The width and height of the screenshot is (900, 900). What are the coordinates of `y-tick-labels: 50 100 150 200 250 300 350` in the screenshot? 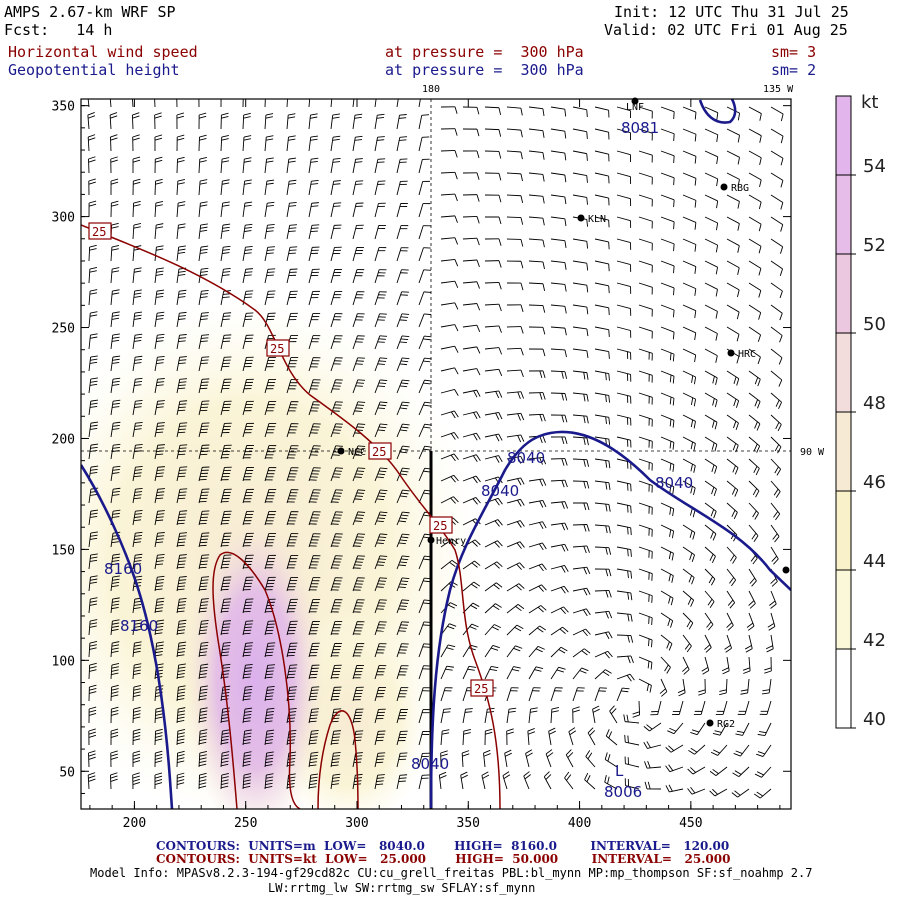 It's located at (63, 440).